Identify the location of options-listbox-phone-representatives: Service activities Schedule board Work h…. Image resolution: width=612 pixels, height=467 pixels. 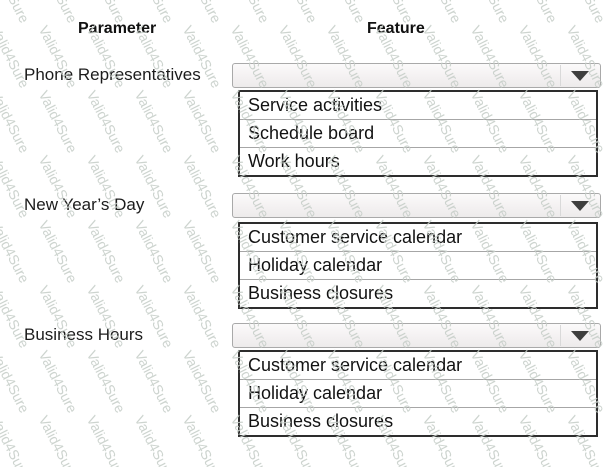
(418, 133).